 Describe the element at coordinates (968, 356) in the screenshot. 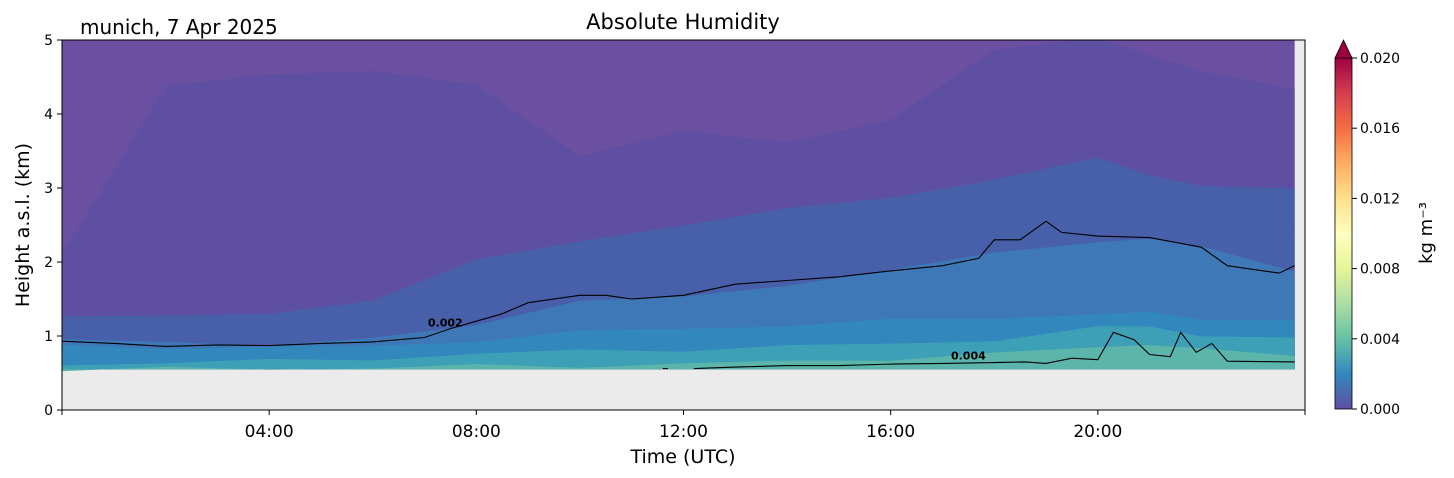

I see `contour-label: 0.004` at that location.